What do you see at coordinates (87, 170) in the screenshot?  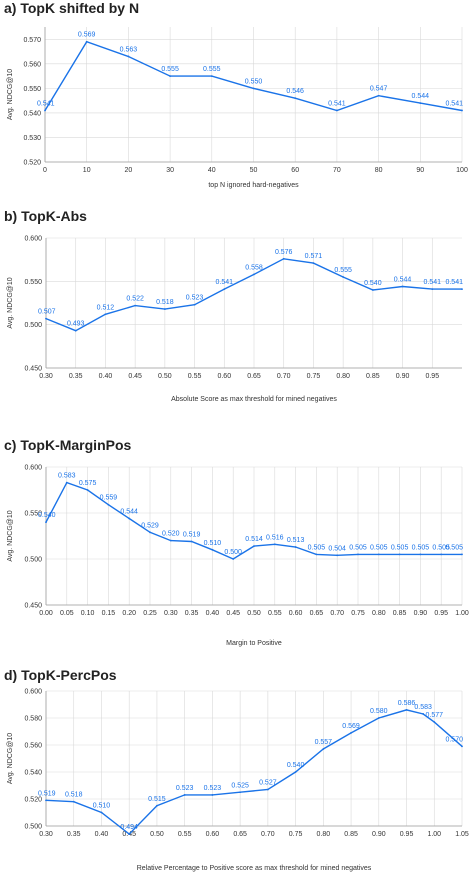 I see `x-tick-label: 10` at bounding box center [87, 170].